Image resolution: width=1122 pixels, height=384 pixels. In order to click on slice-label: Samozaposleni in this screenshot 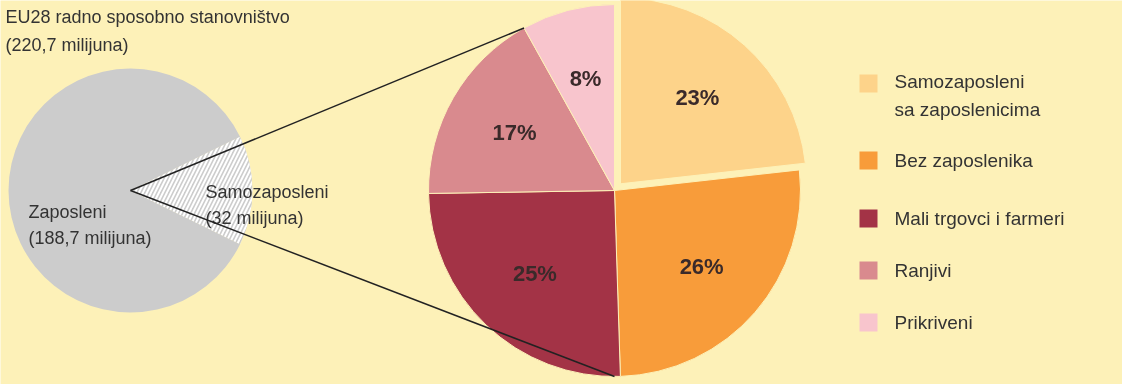, I will do `click(267, 191)`.